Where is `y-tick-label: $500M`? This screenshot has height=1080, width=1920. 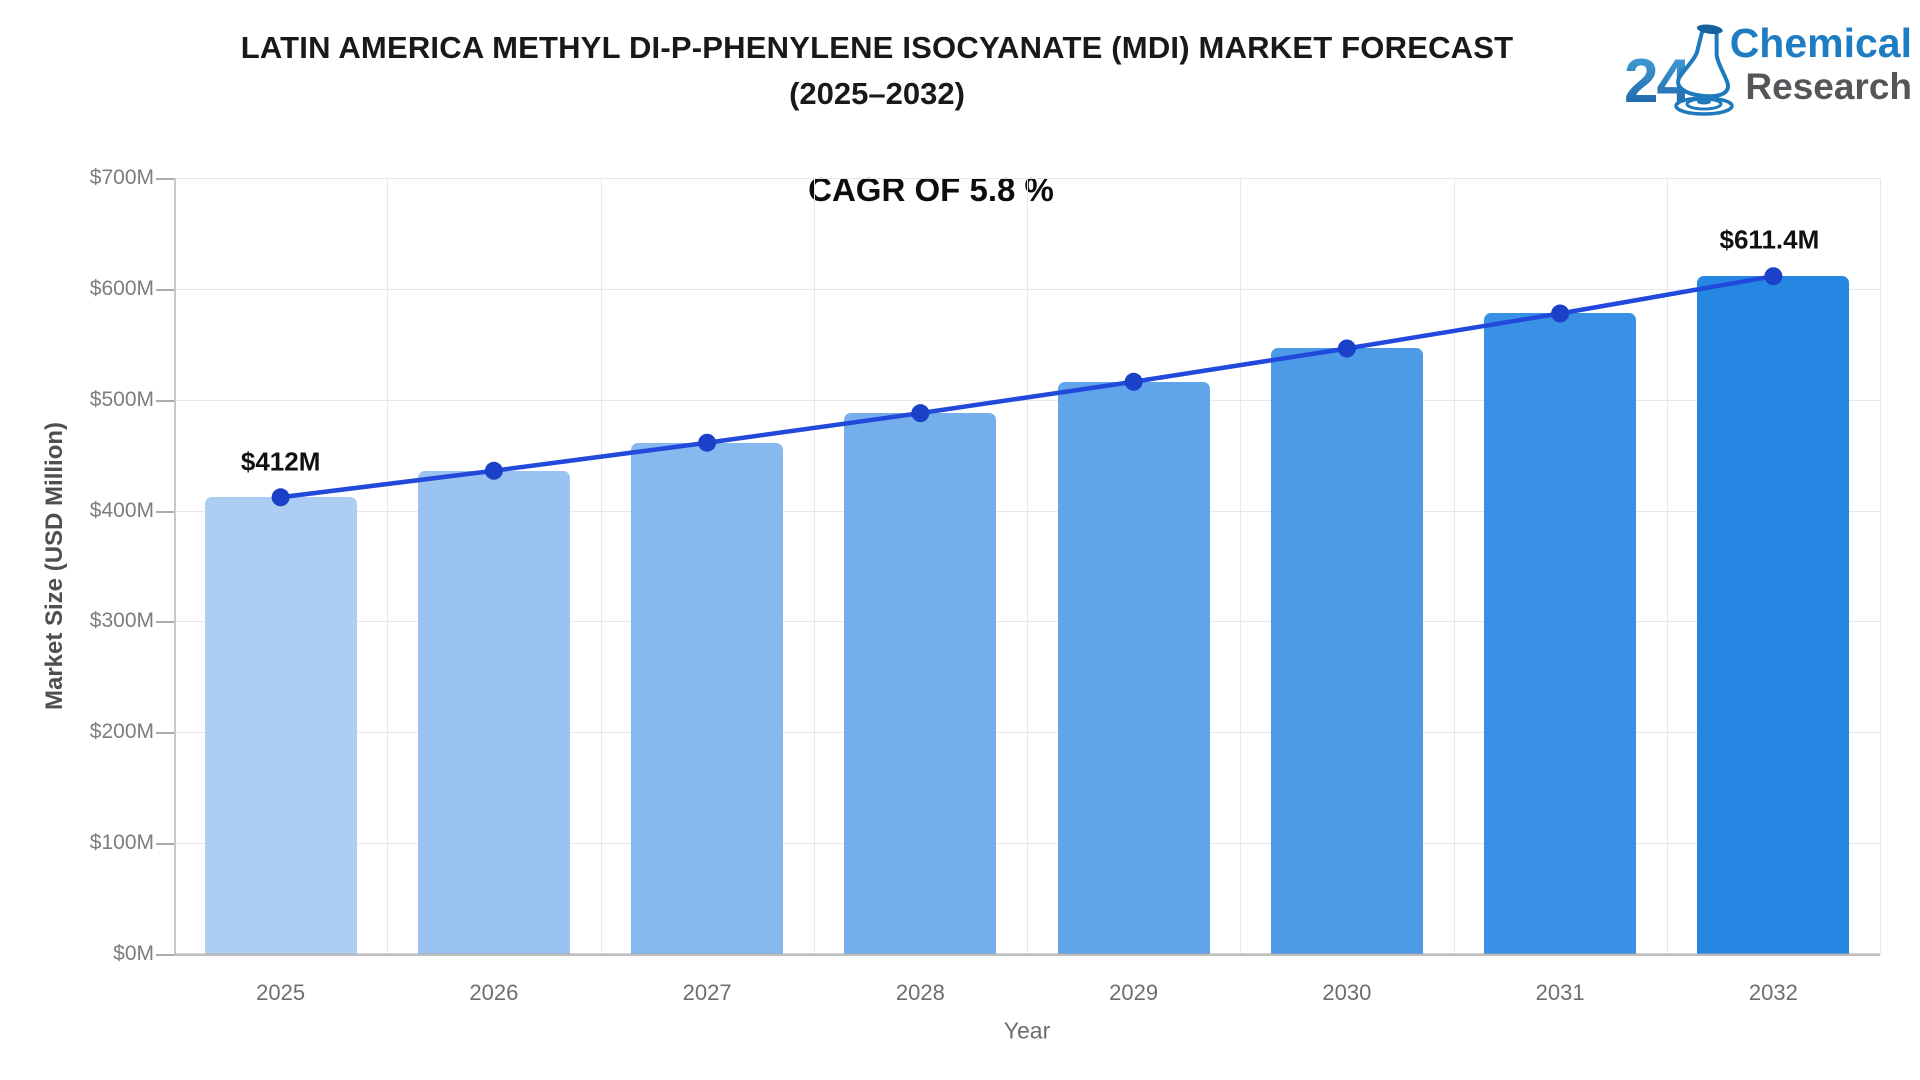 y-tick-label: $500M is located at coordinates (121, 399).